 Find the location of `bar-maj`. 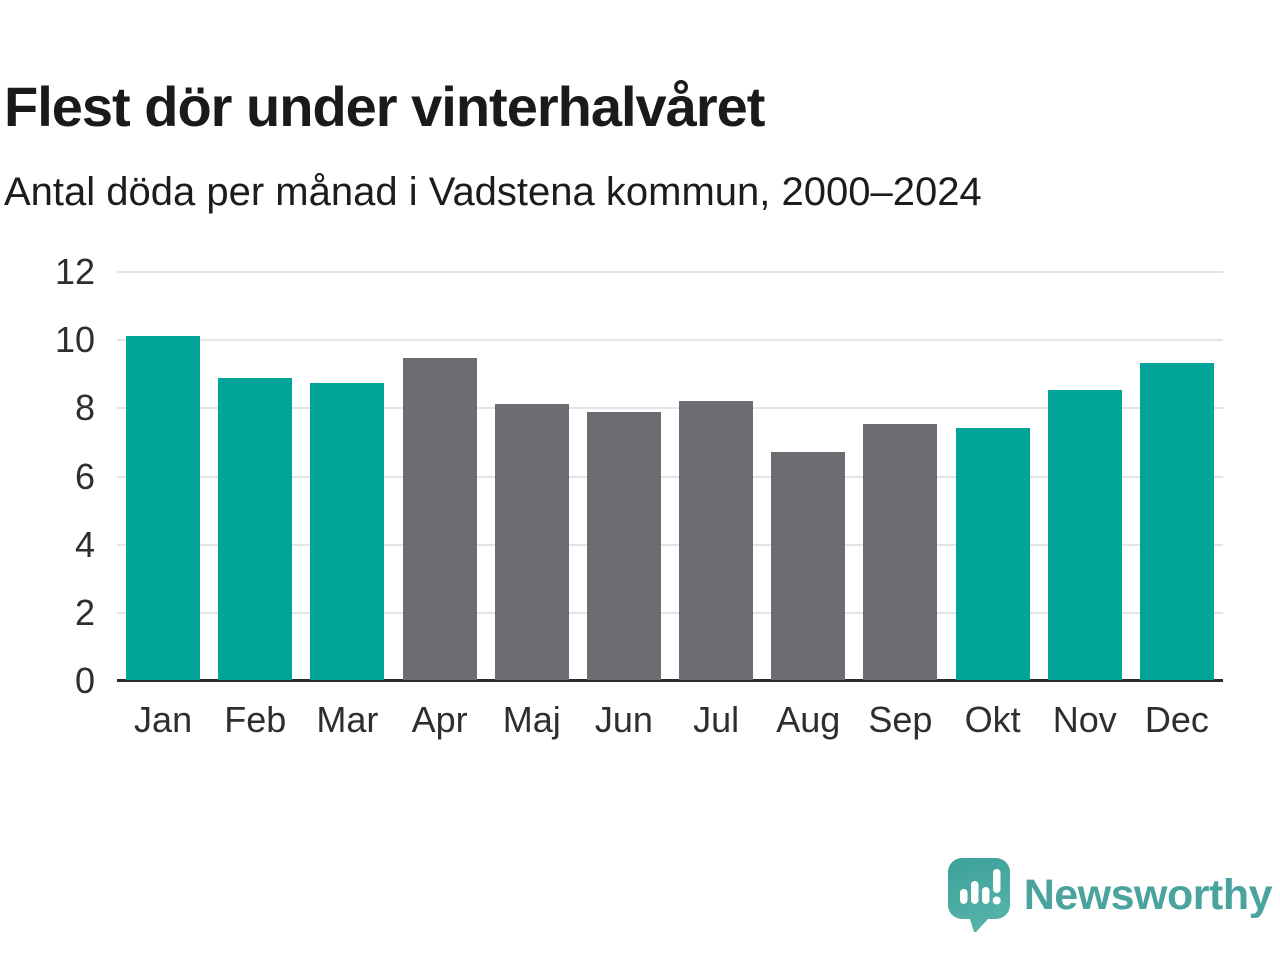

bar-maj is located at coordinates (531, 541).